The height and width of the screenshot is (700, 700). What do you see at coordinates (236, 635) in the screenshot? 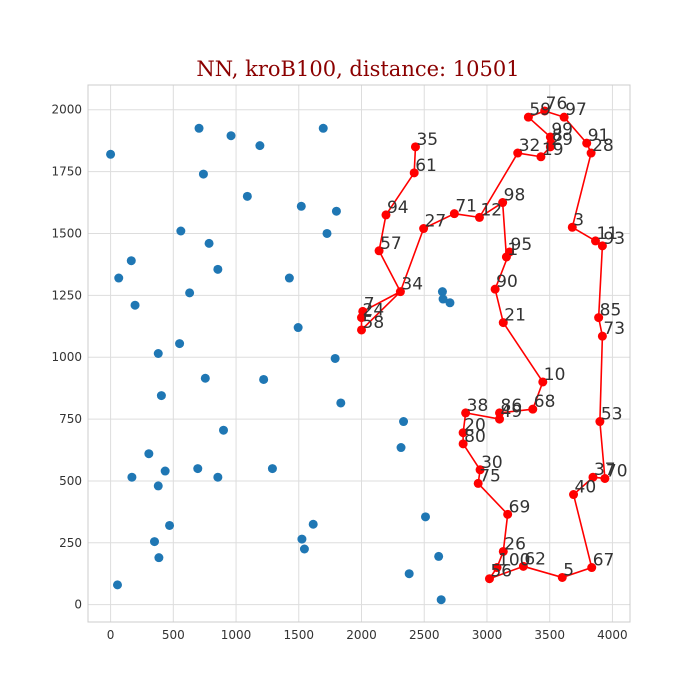
I see `x-tick-label: 1000` at bounding box center [236, 635].